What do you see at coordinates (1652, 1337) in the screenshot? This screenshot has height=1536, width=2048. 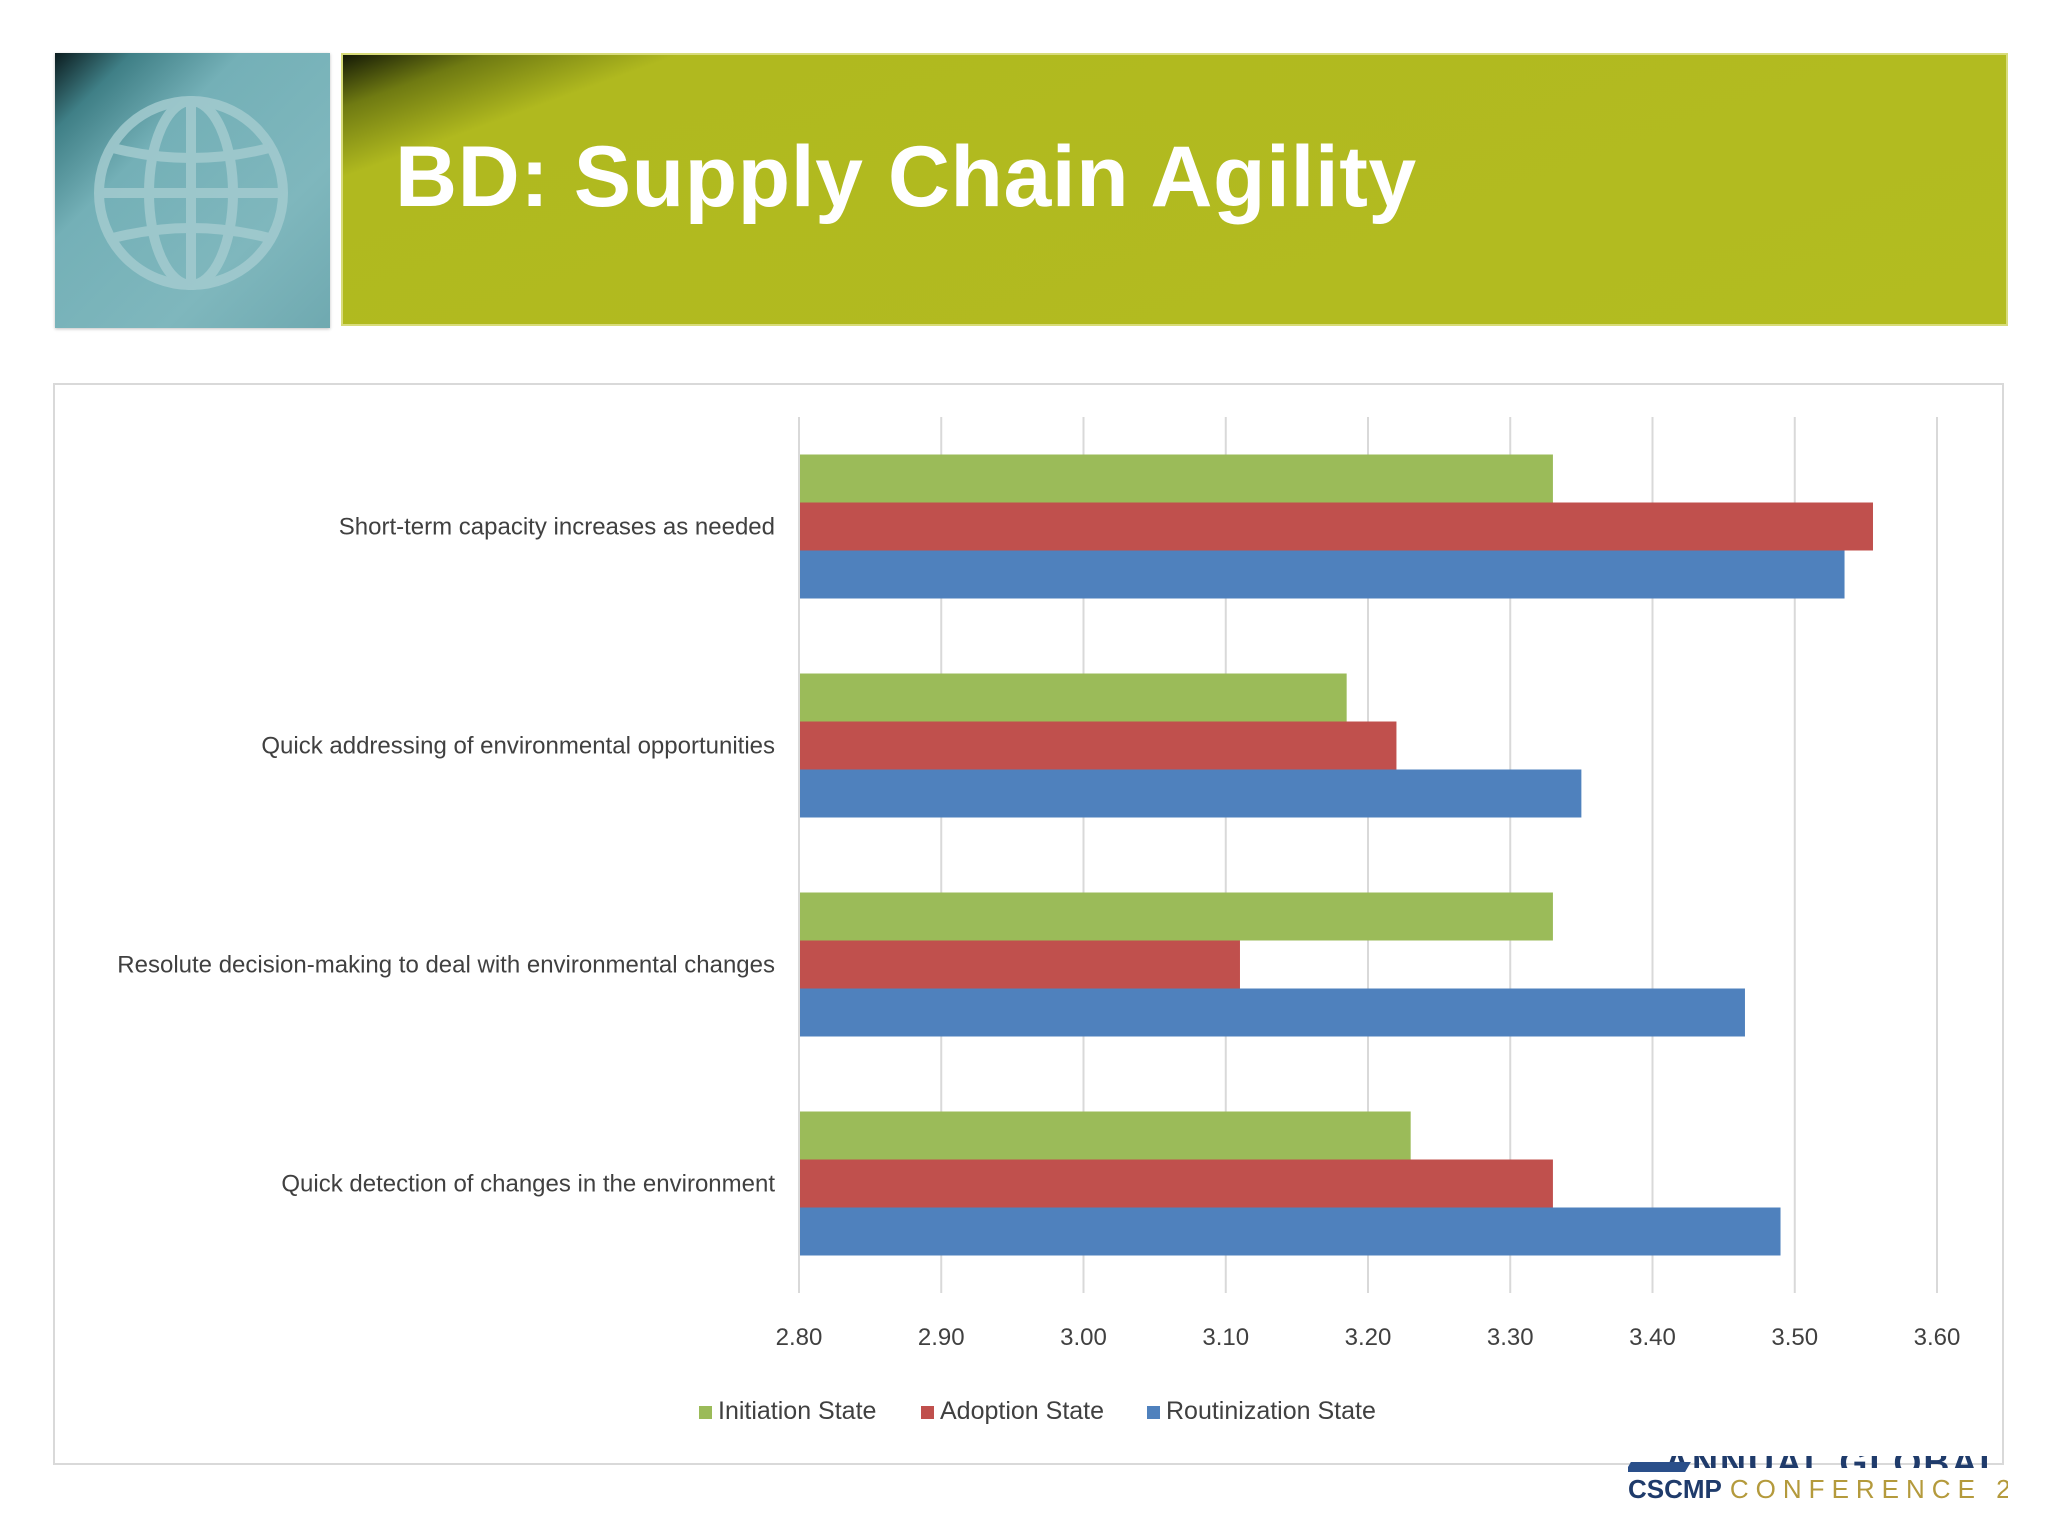 I see `x-tick-label: 3.40` at bounding box center [1652, 1337].